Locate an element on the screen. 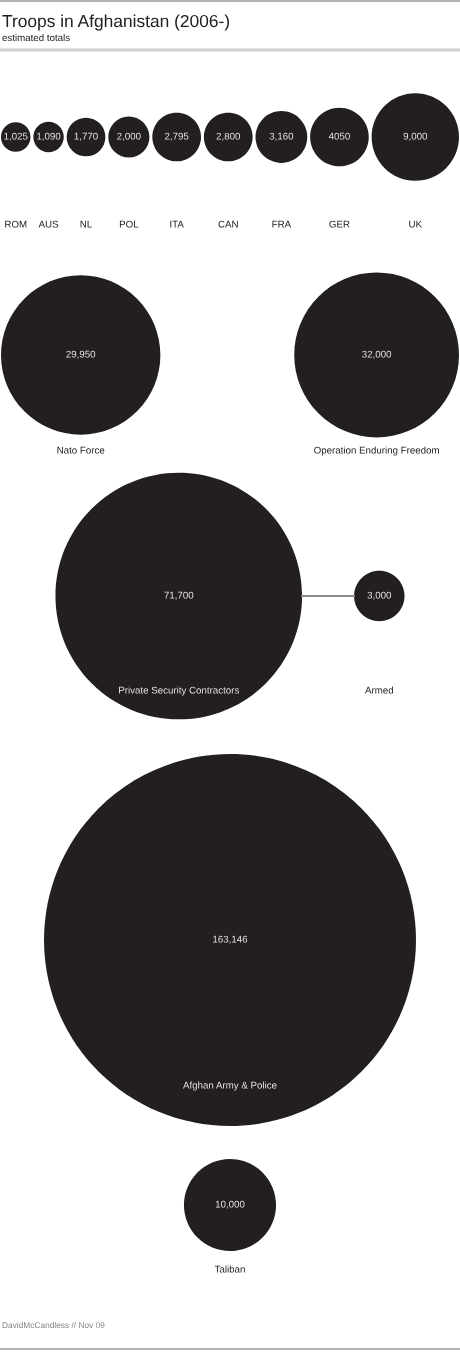  data-label: 1,090 is located at coordinates (49, 136).